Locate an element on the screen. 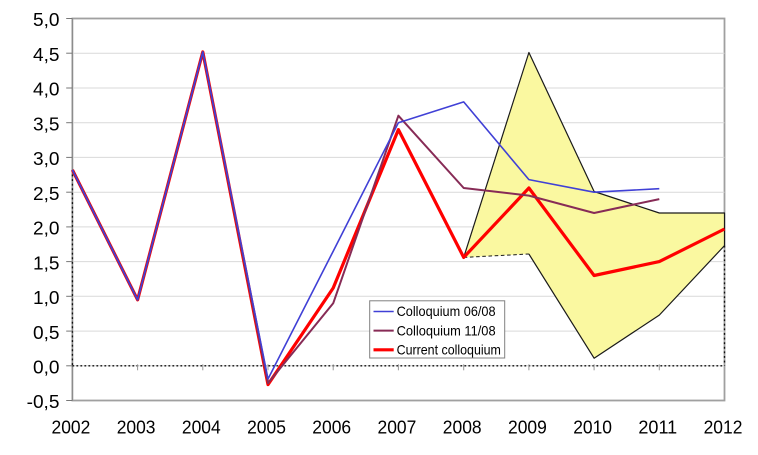  svg-text: Colloquium 06/08 is located at coordinates (446, 311).